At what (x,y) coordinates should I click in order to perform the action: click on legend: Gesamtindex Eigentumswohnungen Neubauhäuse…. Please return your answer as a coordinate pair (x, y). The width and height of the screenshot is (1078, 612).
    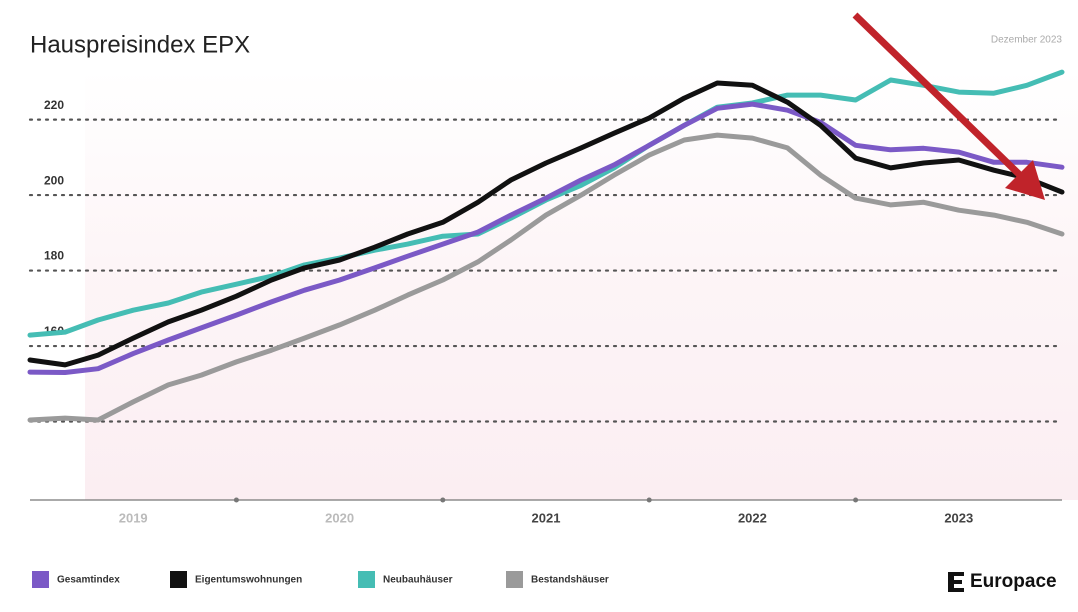
    Looking at the image, I should click on (320, 579).